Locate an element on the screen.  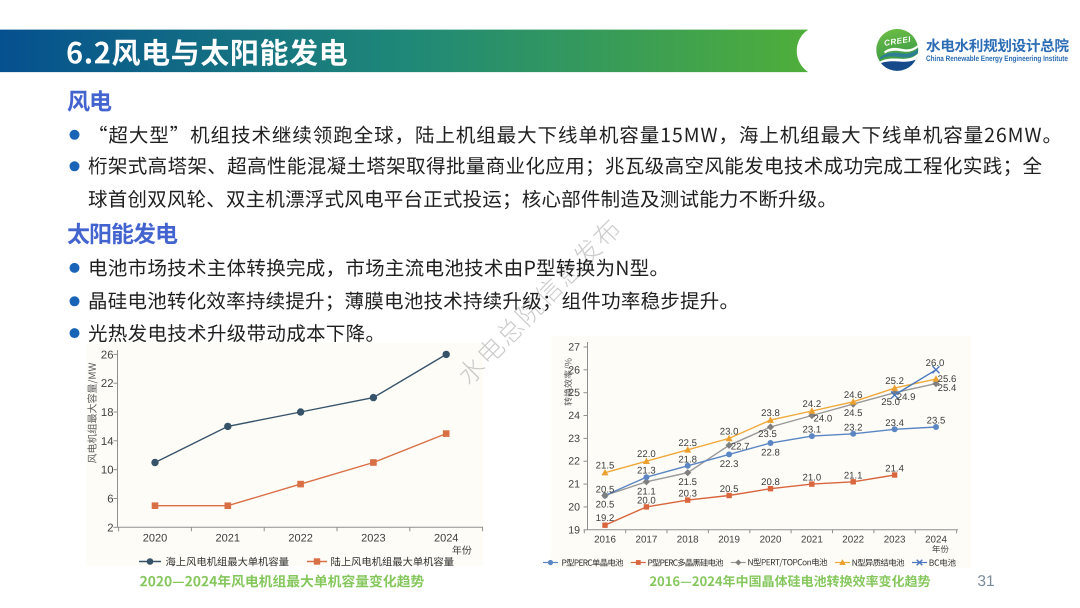
svg-text: 22.5 is located at coordinates (687, 443).